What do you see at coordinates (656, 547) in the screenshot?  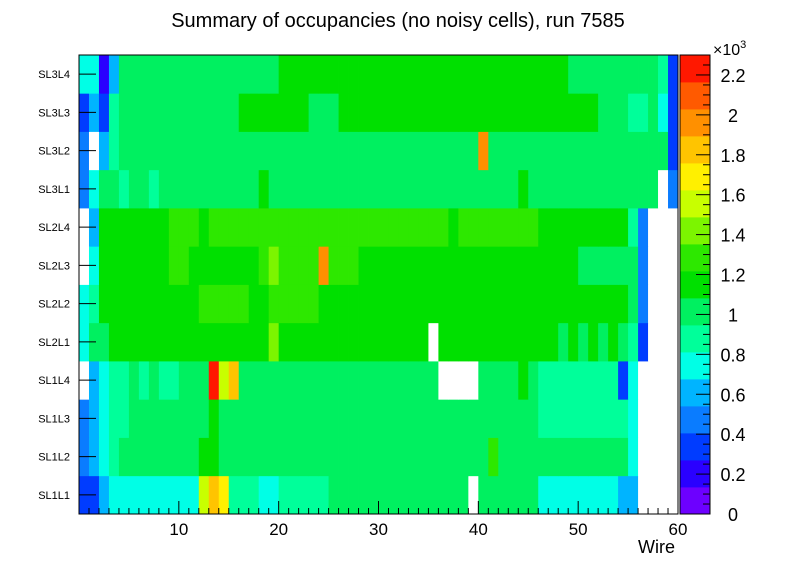 I see `x-axis-label: Wire` at bounding box center [656, 547].